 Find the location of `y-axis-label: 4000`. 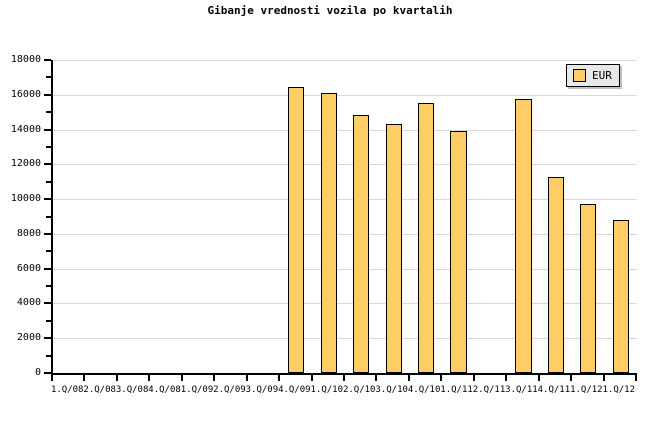

y-axis-label: 4000 is located at coordinates (28, 303).